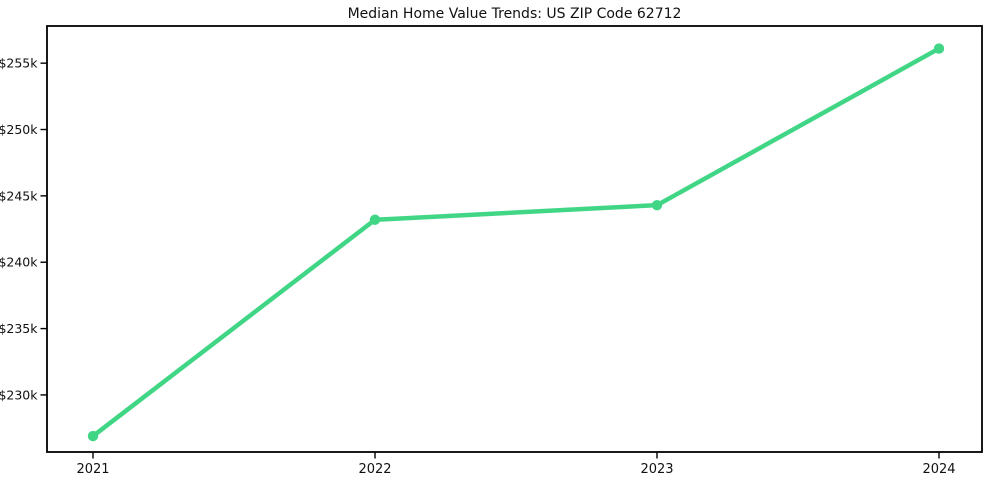 The height and width of the screenshot is (490, 990). Describe the element at coordinates (19, 262) in the screenshot. I see `y-tick-label: $240k` at that location.